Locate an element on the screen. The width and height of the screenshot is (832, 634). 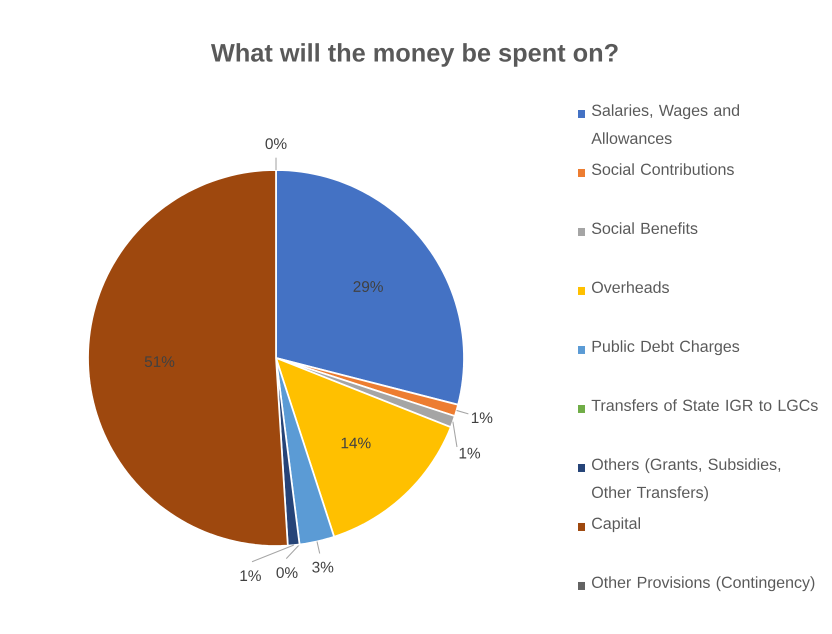
data-label: 14% is located at coordinates (356, 443).